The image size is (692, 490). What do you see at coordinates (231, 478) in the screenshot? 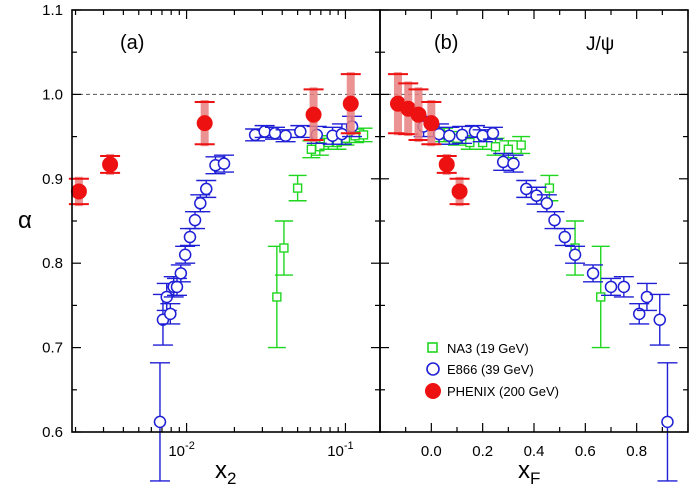
I see `x2-axis-label-sub: 2` at bounding box center [231, 478].